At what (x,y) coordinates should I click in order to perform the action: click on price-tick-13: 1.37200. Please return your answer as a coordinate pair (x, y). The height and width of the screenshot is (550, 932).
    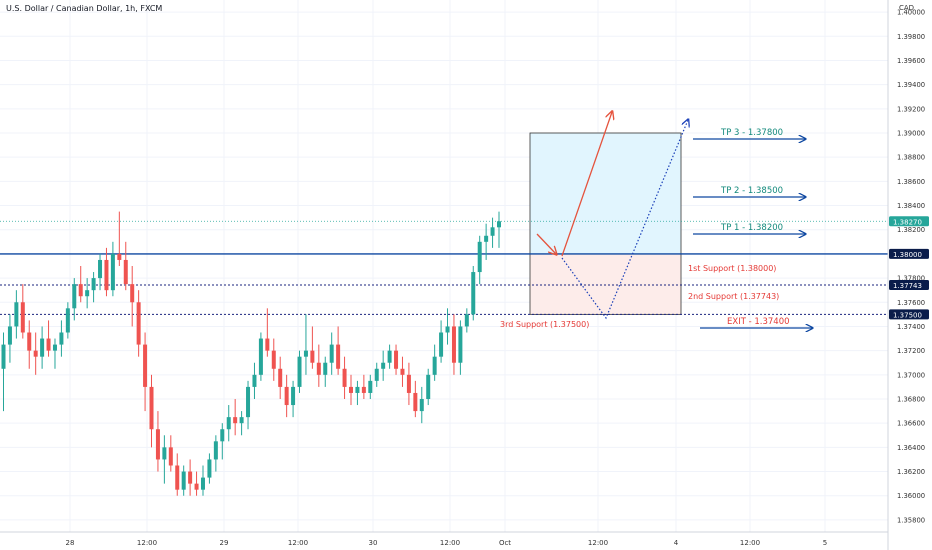
    Looking at the image, I should click on (911, 351).